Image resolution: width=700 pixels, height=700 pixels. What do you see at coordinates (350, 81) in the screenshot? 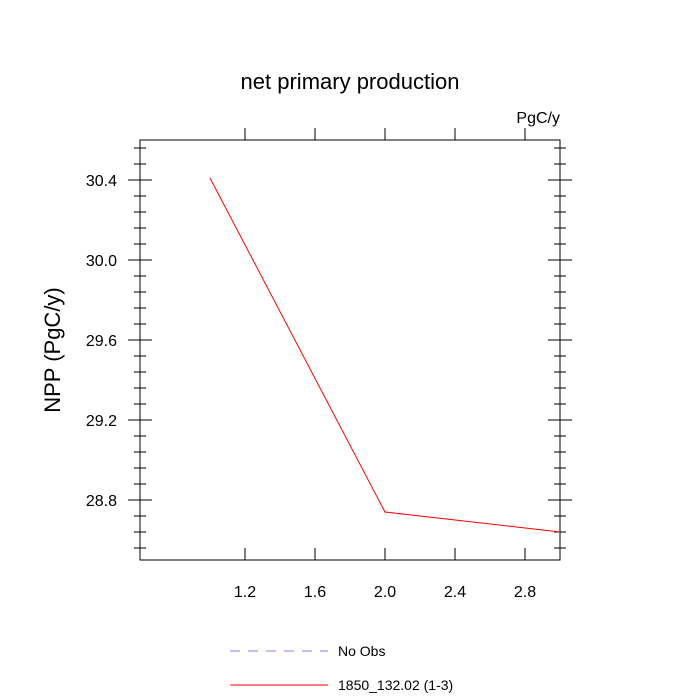
I see `chart-title: net primary production` at bounding box center [350, 81].